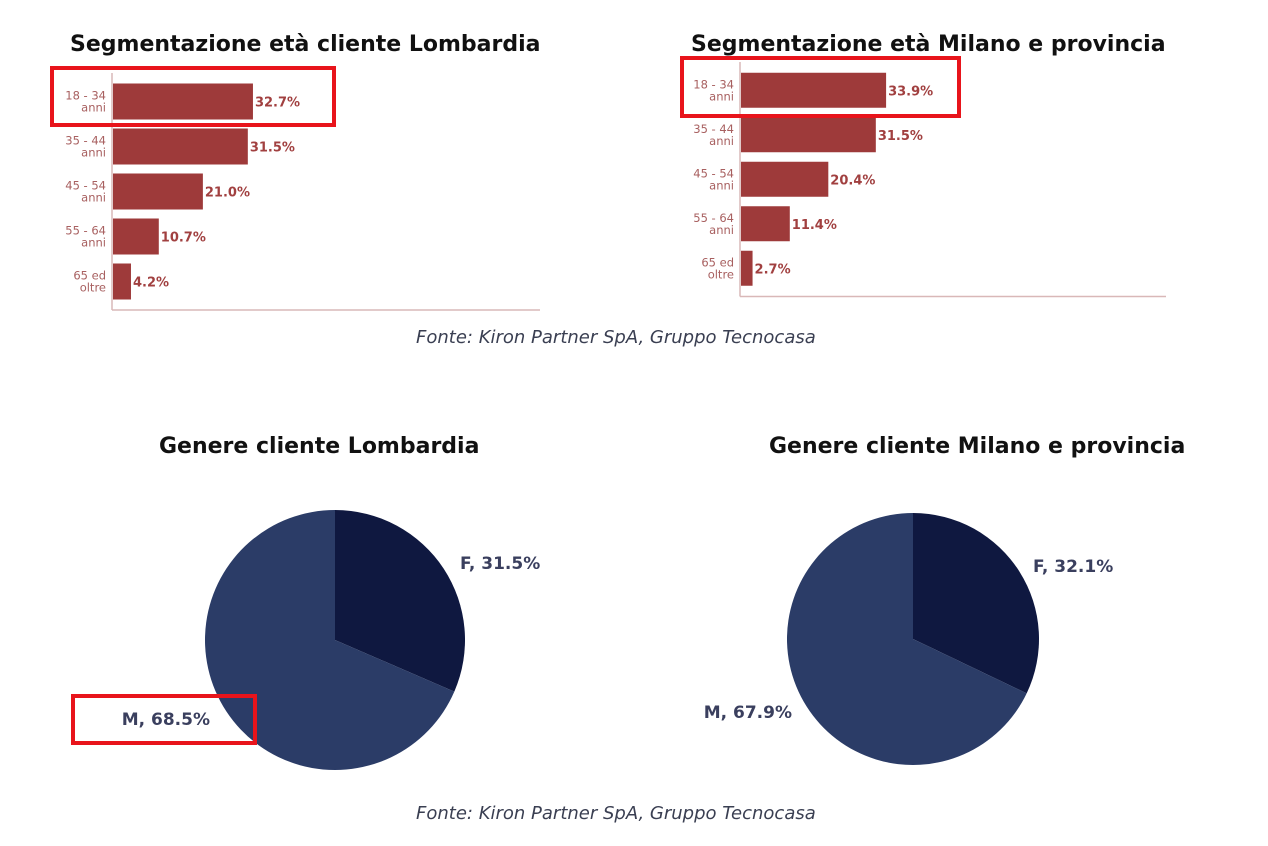  I want to click on bar-value-label: 20.4%, so click(852, 180).